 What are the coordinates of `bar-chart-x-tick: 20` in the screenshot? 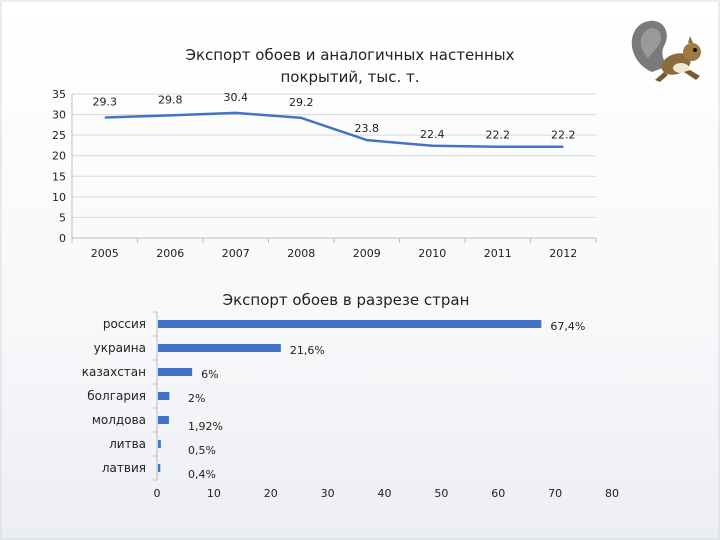 It's located at (271, 493).